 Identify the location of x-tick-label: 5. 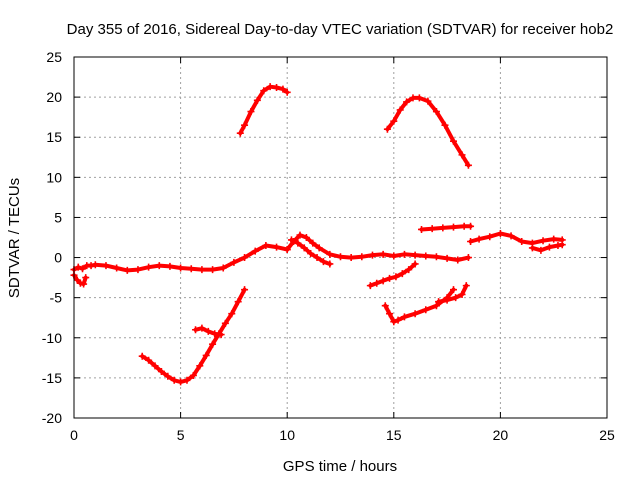
(181, 435).